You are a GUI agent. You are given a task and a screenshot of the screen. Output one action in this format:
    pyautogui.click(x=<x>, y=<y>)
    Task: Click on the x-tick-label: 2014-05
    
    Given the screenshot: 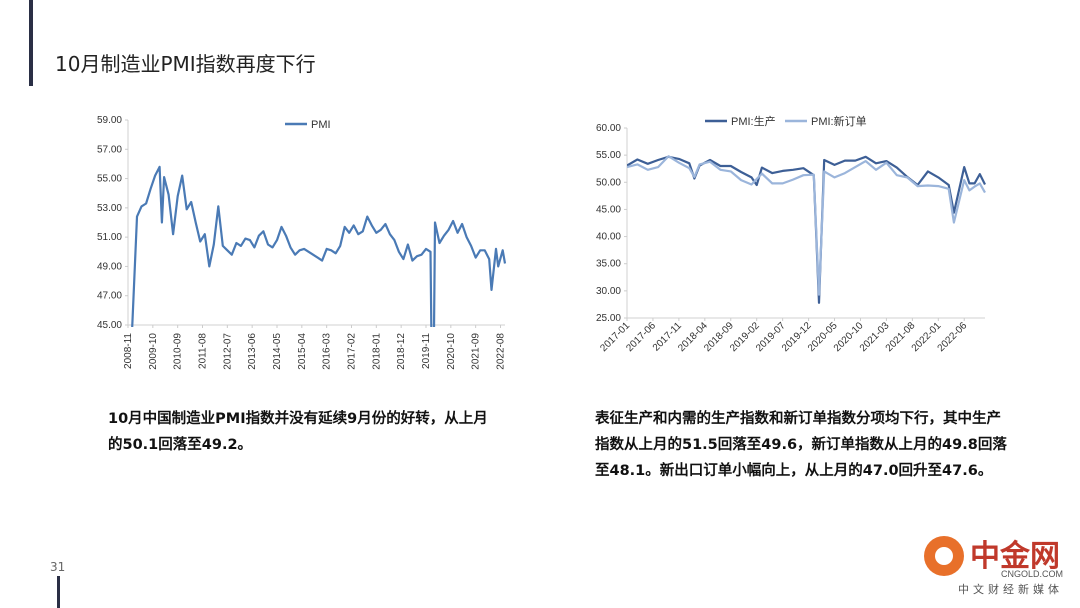 What is the action you would take?
    pyautogui.click(x=277, y=351)
    